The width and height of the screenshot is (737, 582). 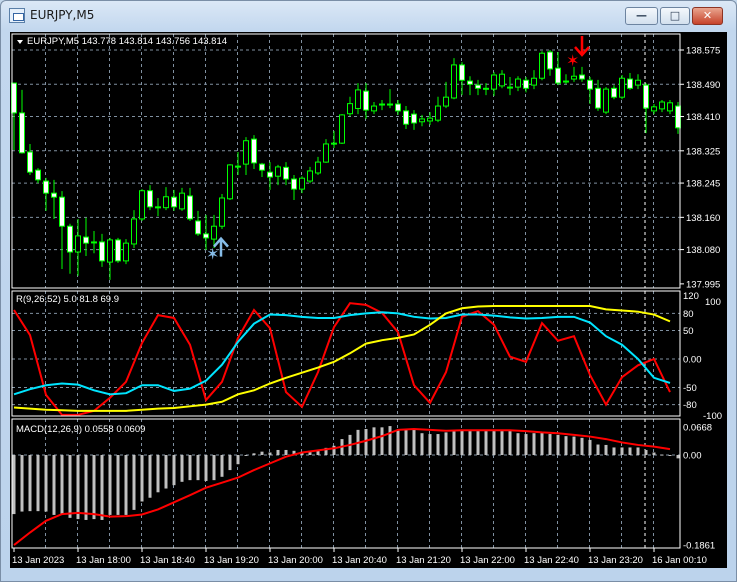 What do you see at coordinates (551, 560) in the screenshot?
I see `time-axis-label: 13 Jan 22:40` at bounding box center [551, 560].